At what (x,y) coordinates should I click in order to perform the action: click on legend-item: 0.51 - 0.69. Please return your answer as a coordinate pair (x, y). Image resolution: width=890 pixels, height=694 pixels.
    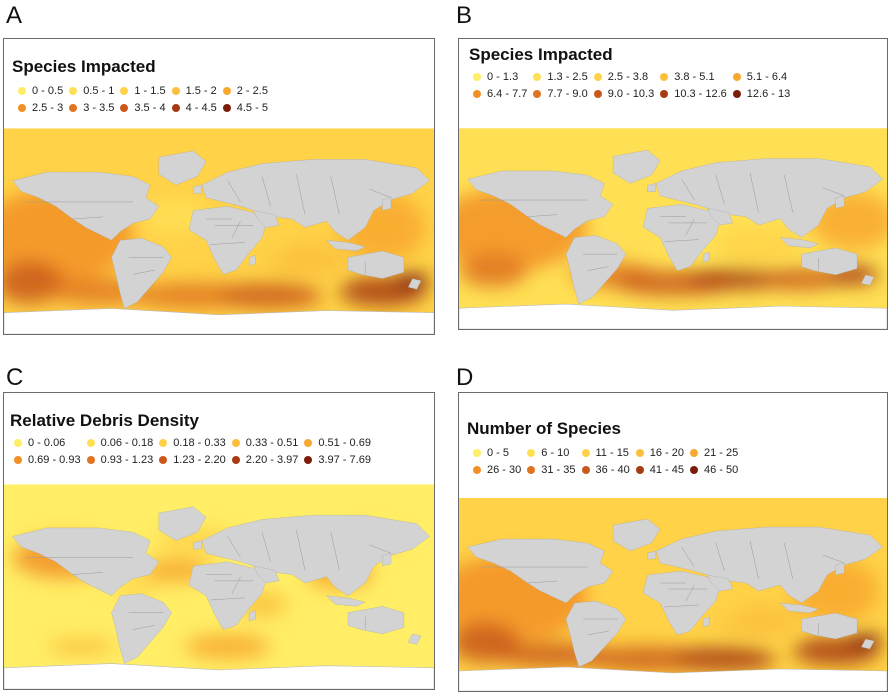
    Looking at the image, I should click on (337, 443).